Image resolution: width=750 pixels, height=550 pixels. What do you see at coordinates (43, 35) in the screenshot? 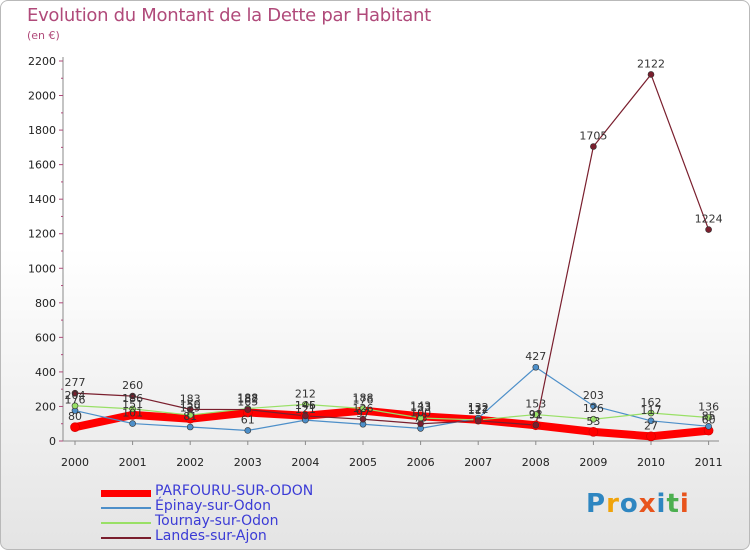
I see `chart-unit-label: (en €)` at bounding box center [43, 35].